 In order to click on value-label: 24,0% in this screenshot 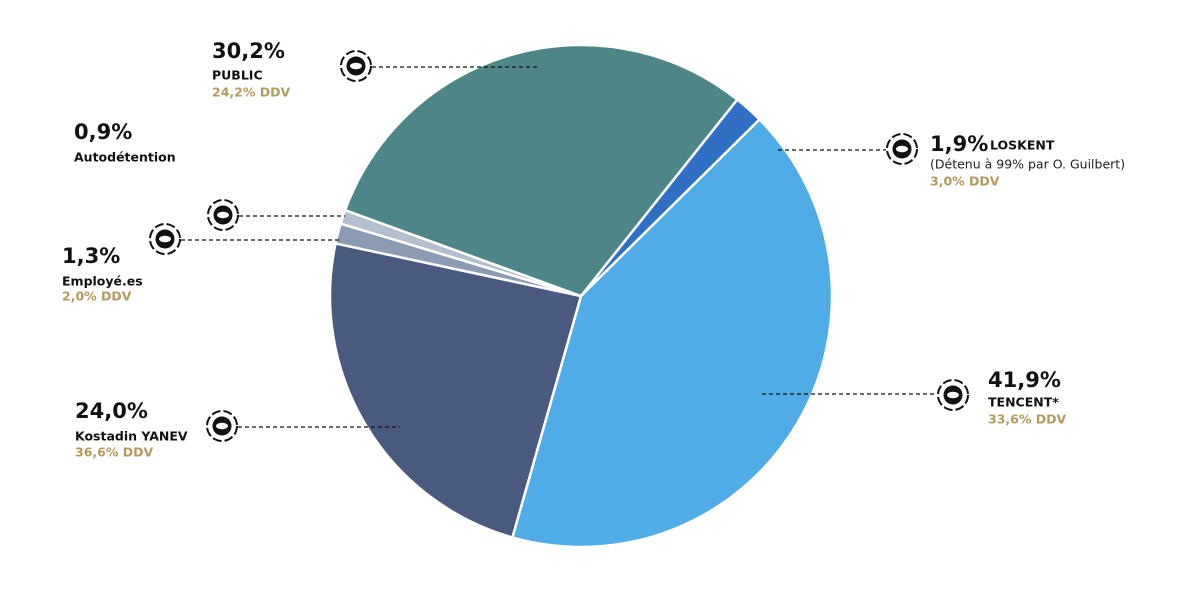, I will do `click(111, 411)`.